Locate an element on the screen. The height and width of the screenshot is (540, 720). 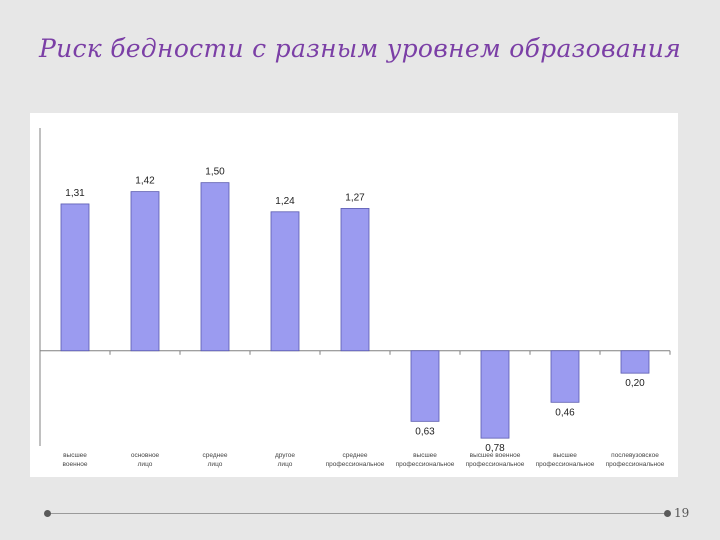
footer-dot-right is located at coordinates (667, 513).